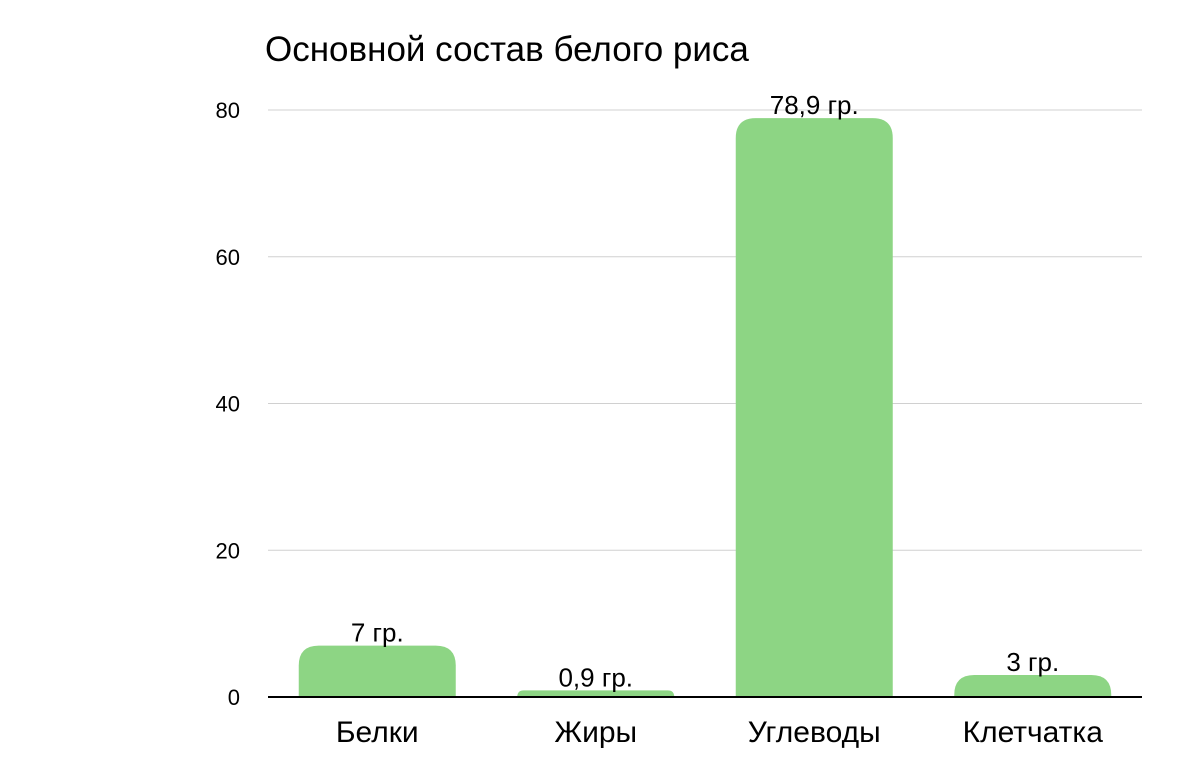  I want to click on category-label: Углеводы, so click(814, 732).